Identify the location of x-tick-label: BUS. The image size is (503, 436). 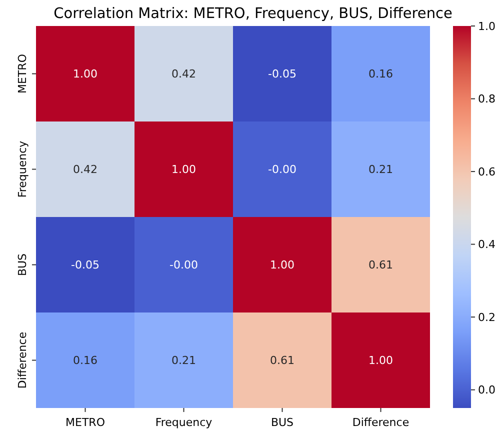
(282, 422).